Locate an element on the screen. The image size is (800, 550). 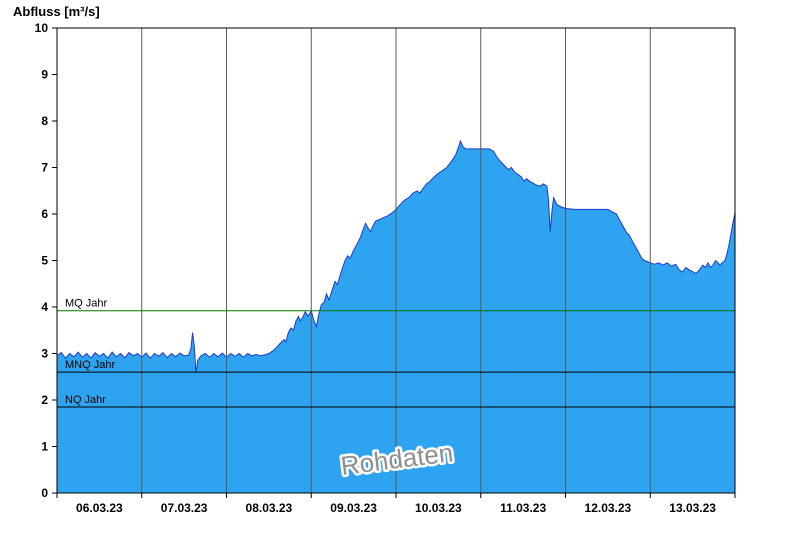
x-tick-label: 12.03.23 is located at coordinates (608, 508).